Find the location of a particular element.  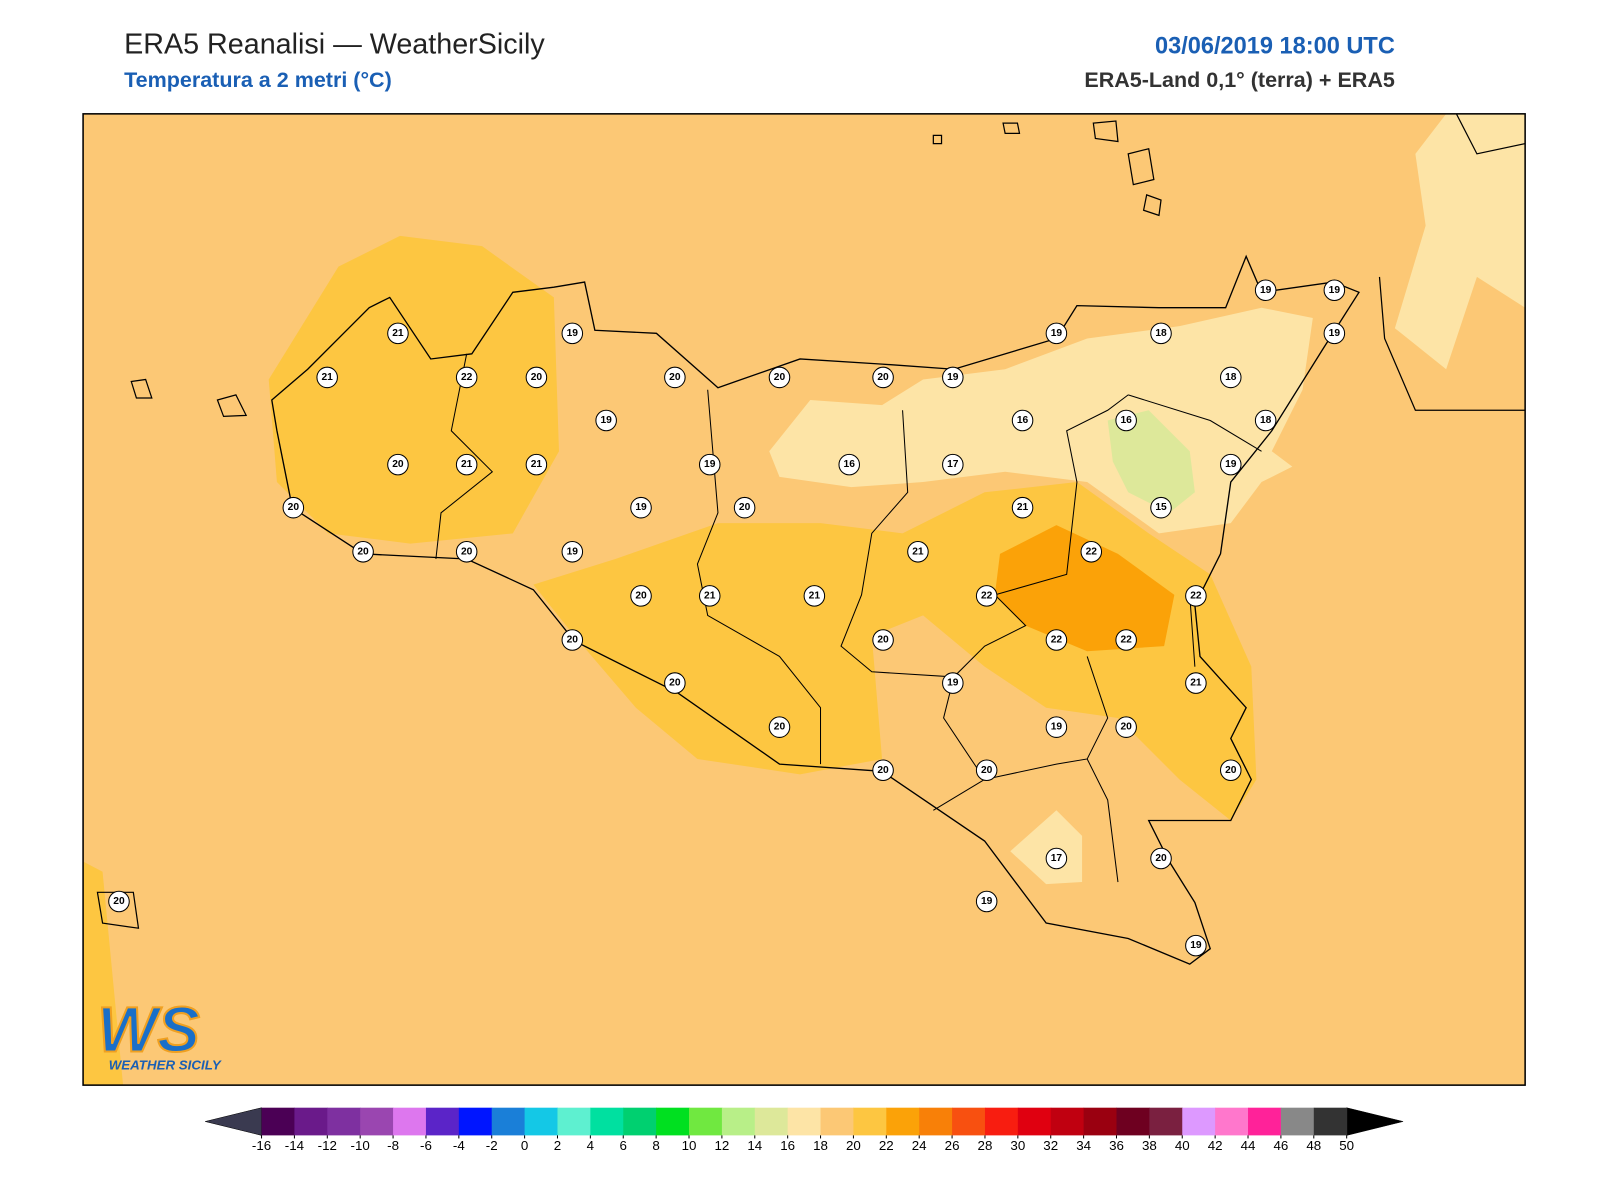

colorbar-label: 48 is located at coordinates (1313, 1145).